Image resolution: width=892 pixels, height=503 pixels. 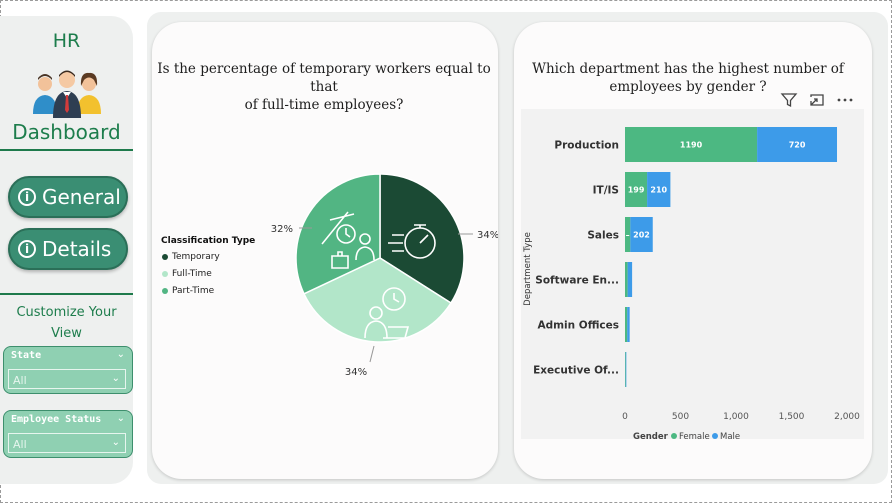 I want to click on state-slicer-label: State, so click(x=26, y=355).